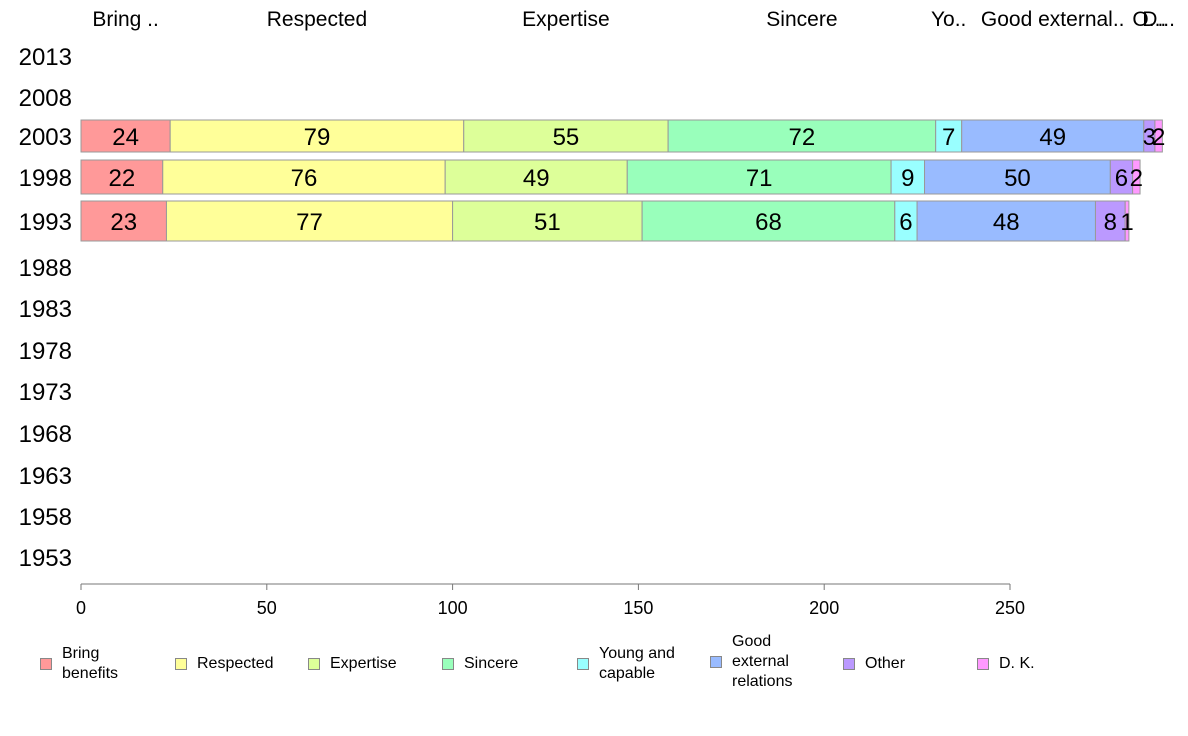 The image size is (1188, 736). Describe the element at coordinates (491, 664) in the screenshot. I see `legend-label: Sincere` at that location.